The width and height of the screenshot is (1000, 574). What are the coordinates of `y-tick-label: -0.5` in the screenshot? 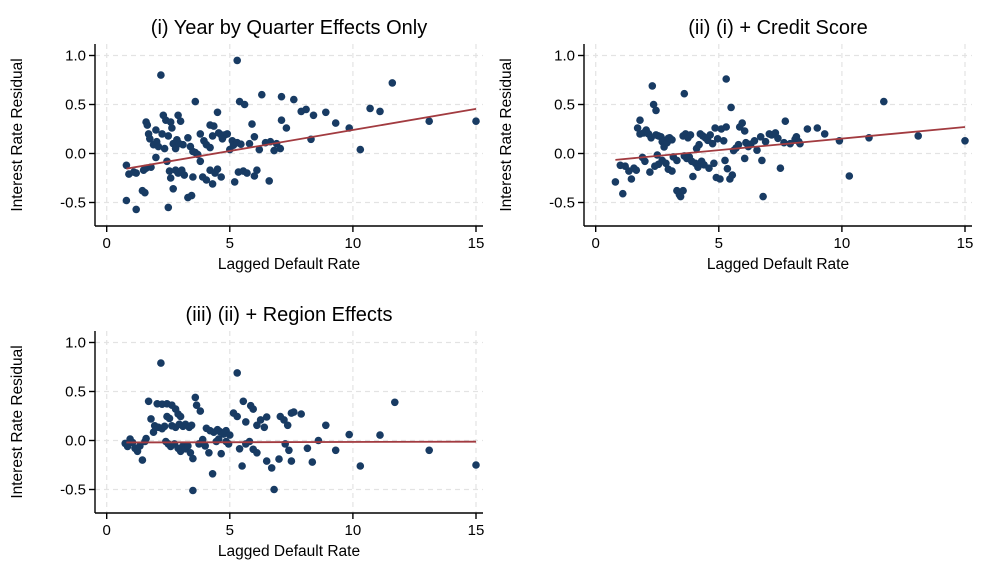 It's located at (73, 490).